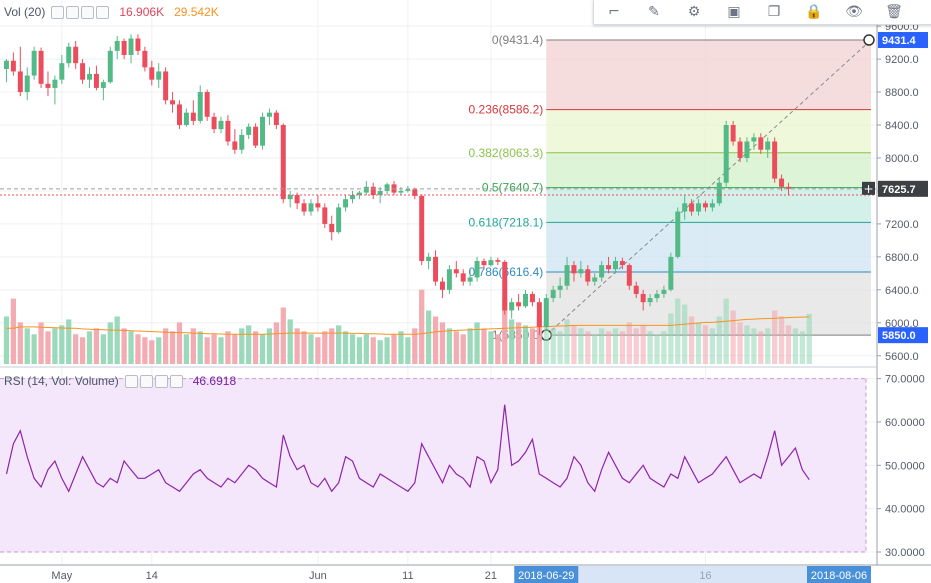 This screenshot has height=583, width=931. Describe the element at coordinates (546, 576) in the screenshot. I see `time-highlight-label: 2018-06-29` at that location.